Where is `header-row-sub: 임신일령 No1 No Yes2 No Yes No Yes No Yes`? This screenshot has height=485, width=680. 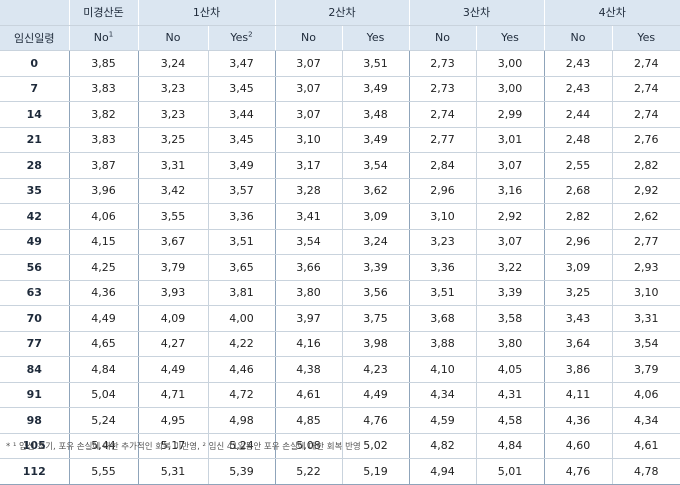 header-row-sub: 임신일령 No1 No Yes2 No Yes No Yes No Yes is located at coordinates (340, 38).